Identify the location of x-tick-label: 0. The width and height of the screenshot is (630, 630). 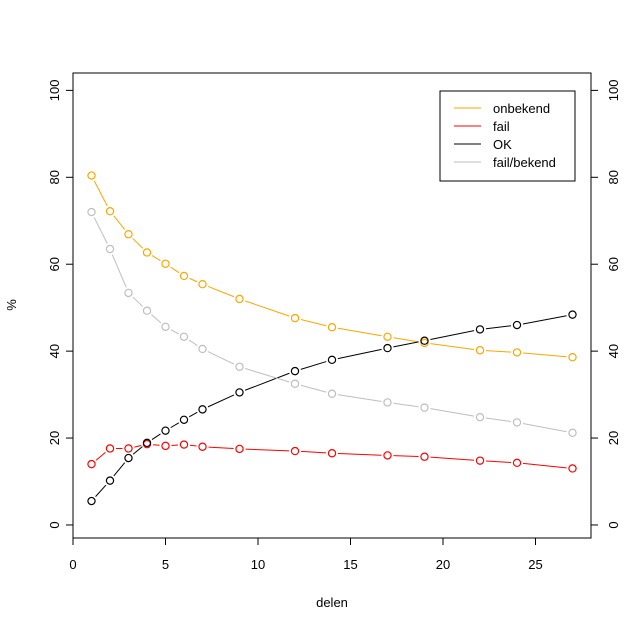
(72, 564).